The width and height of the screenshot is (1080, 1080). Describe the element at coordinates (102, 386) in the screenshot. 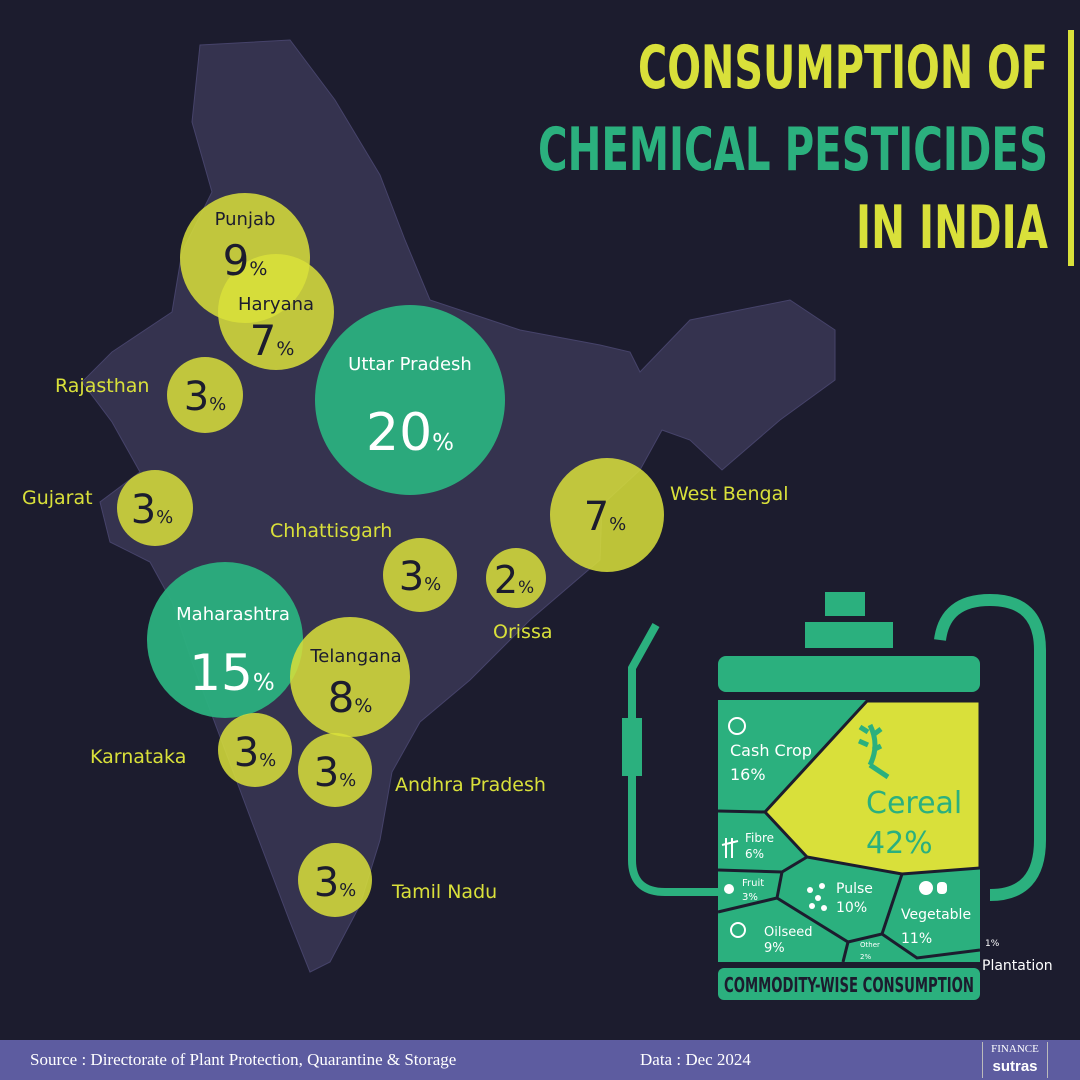

I see `state-label-rajasthan: Rajasthan` at that location.